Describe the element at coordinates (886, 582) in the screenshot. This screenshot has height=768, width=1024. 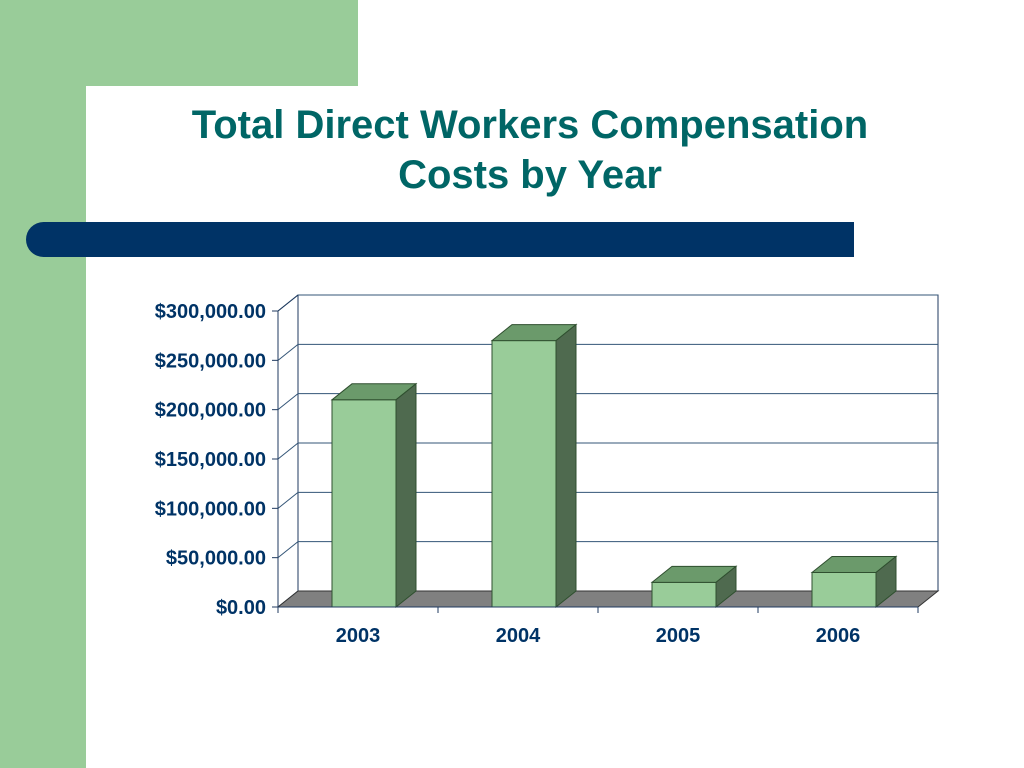
I see `bar-side-2006` at that location.